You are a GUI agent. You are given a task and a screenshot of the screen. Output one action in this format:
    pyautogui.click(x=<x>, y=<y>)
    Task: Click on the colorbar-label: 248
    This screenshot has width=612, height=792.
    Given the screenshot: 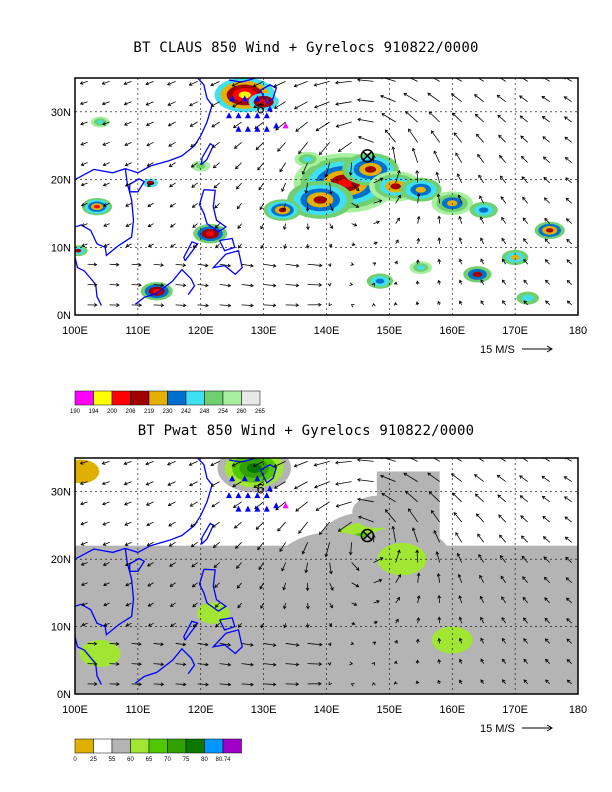 What is the action you would take?
    pyautogui.click(x=204, y=412)
    